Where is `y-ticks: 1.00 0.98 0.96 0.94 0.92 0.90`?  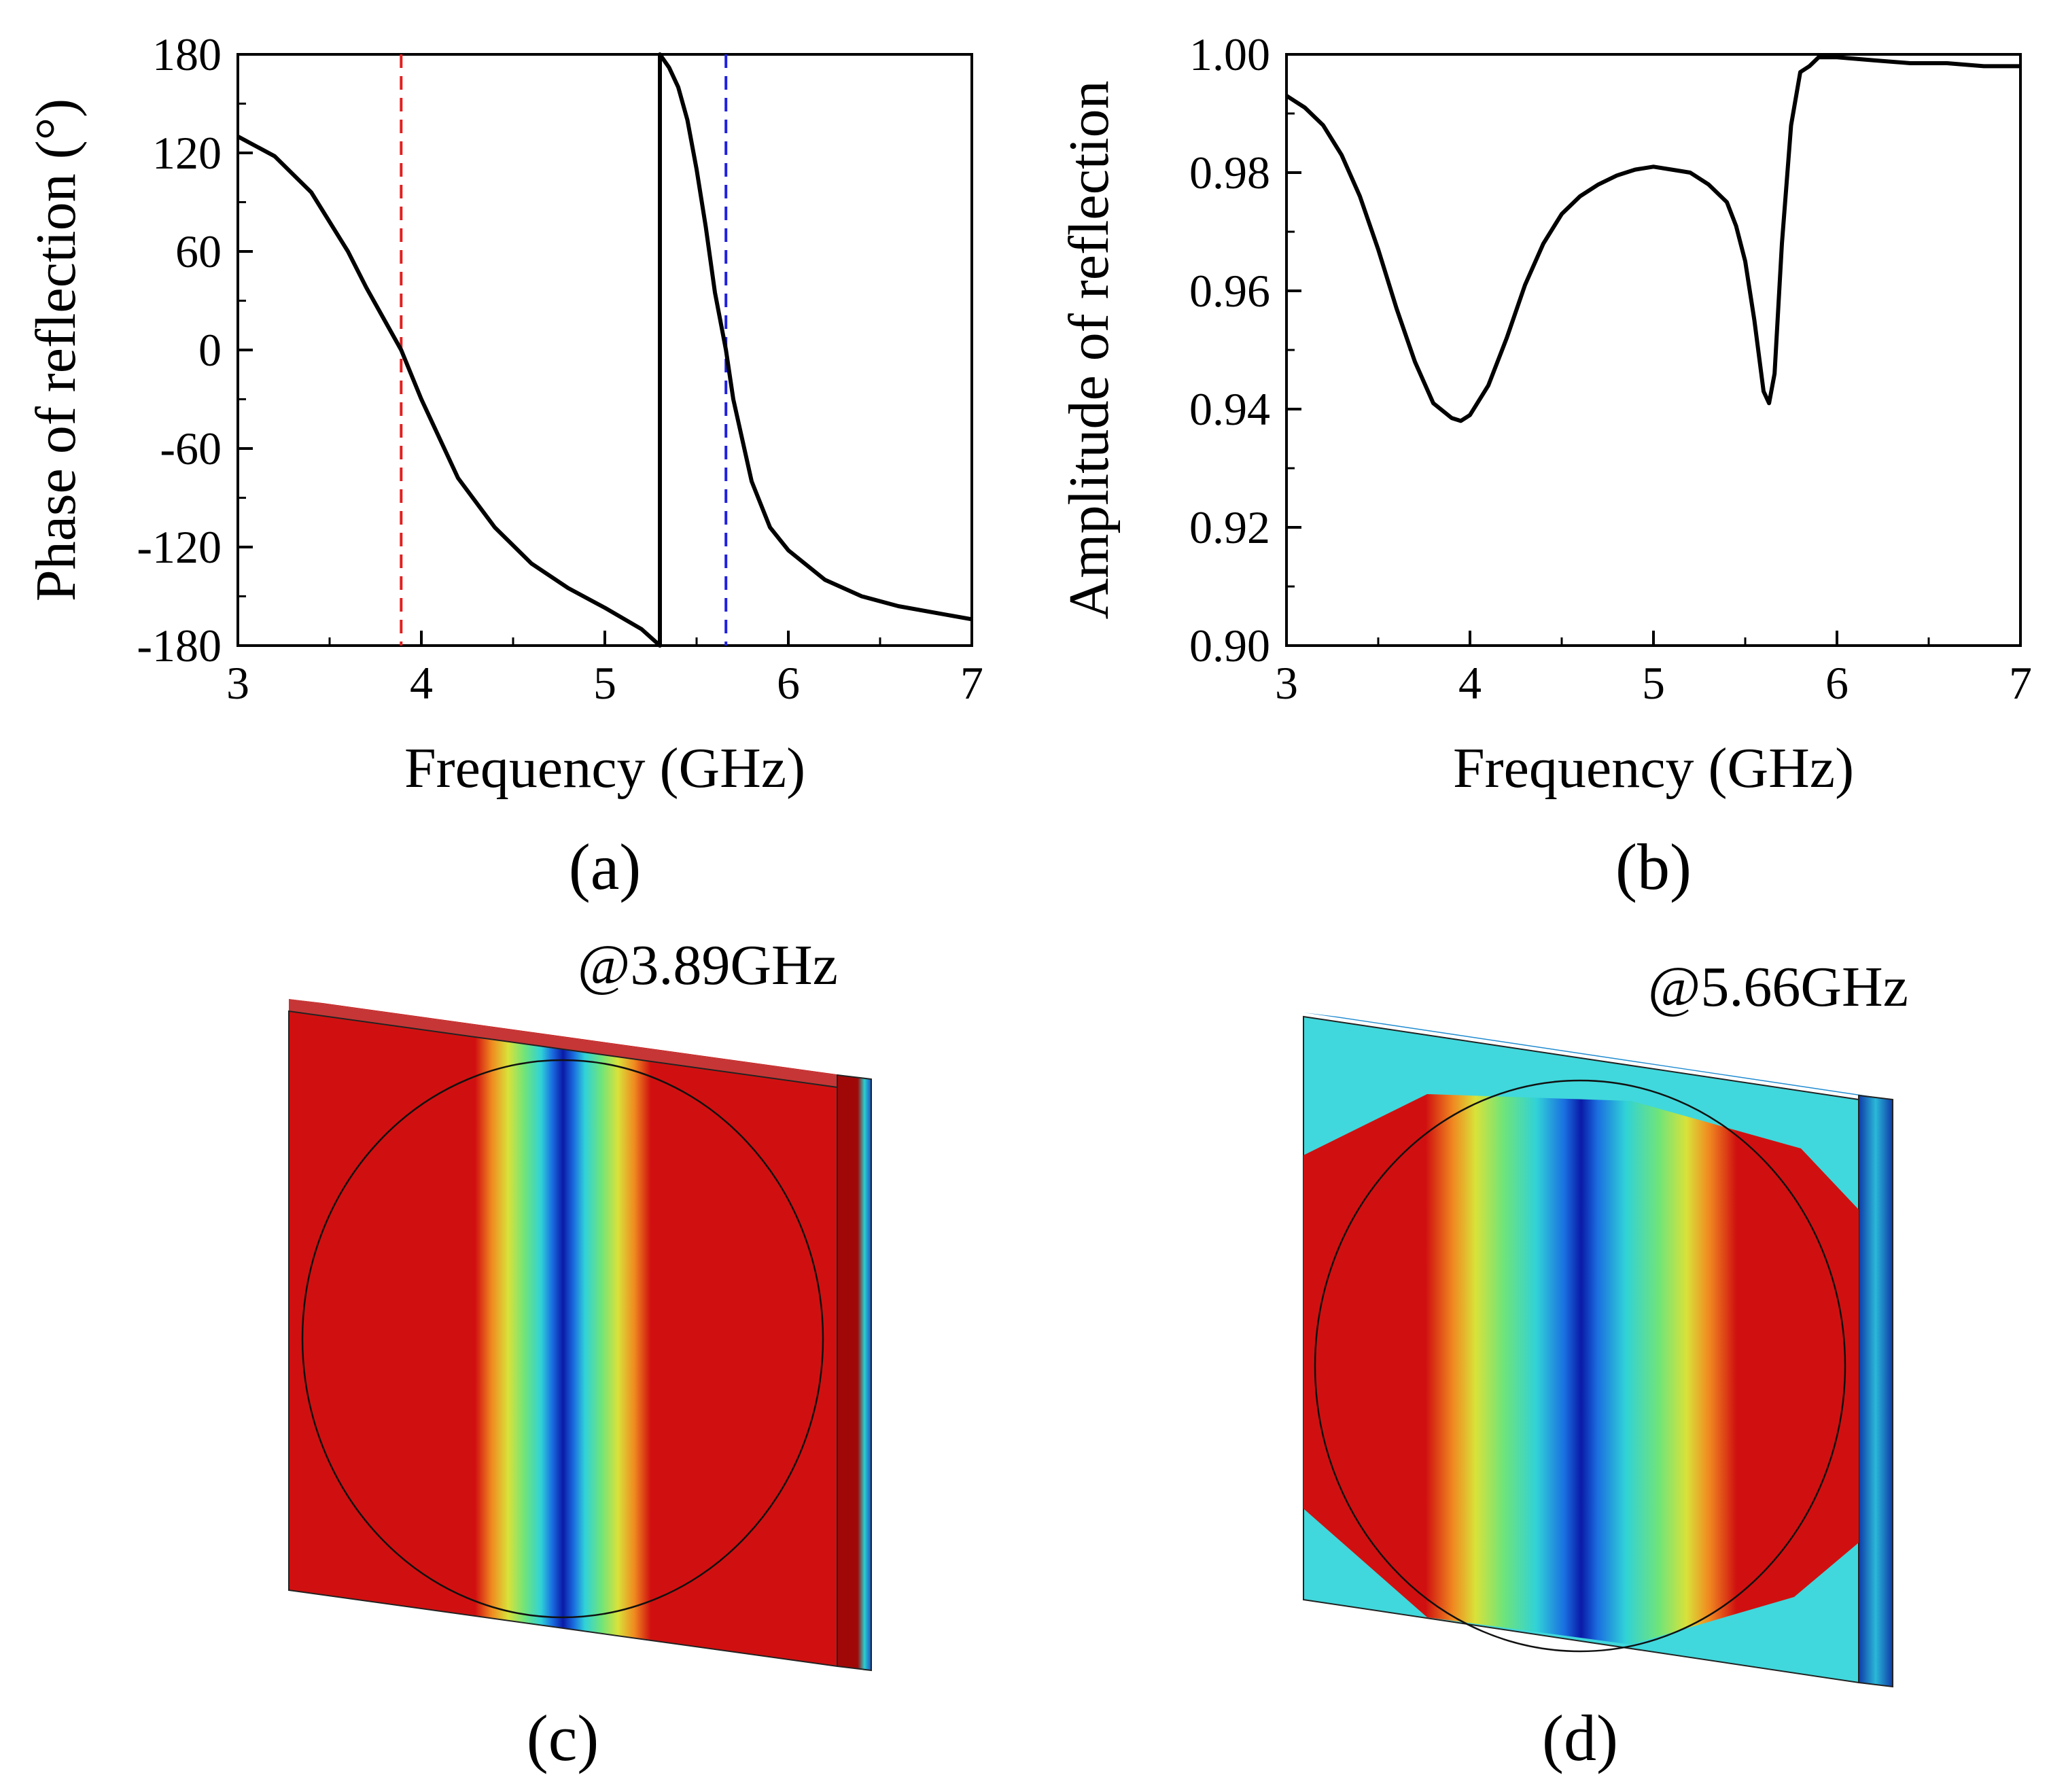
y-ticks: 1.00 0.98 0.96 0.94 0.92 0.90 is located at coordinates (1245, 350).